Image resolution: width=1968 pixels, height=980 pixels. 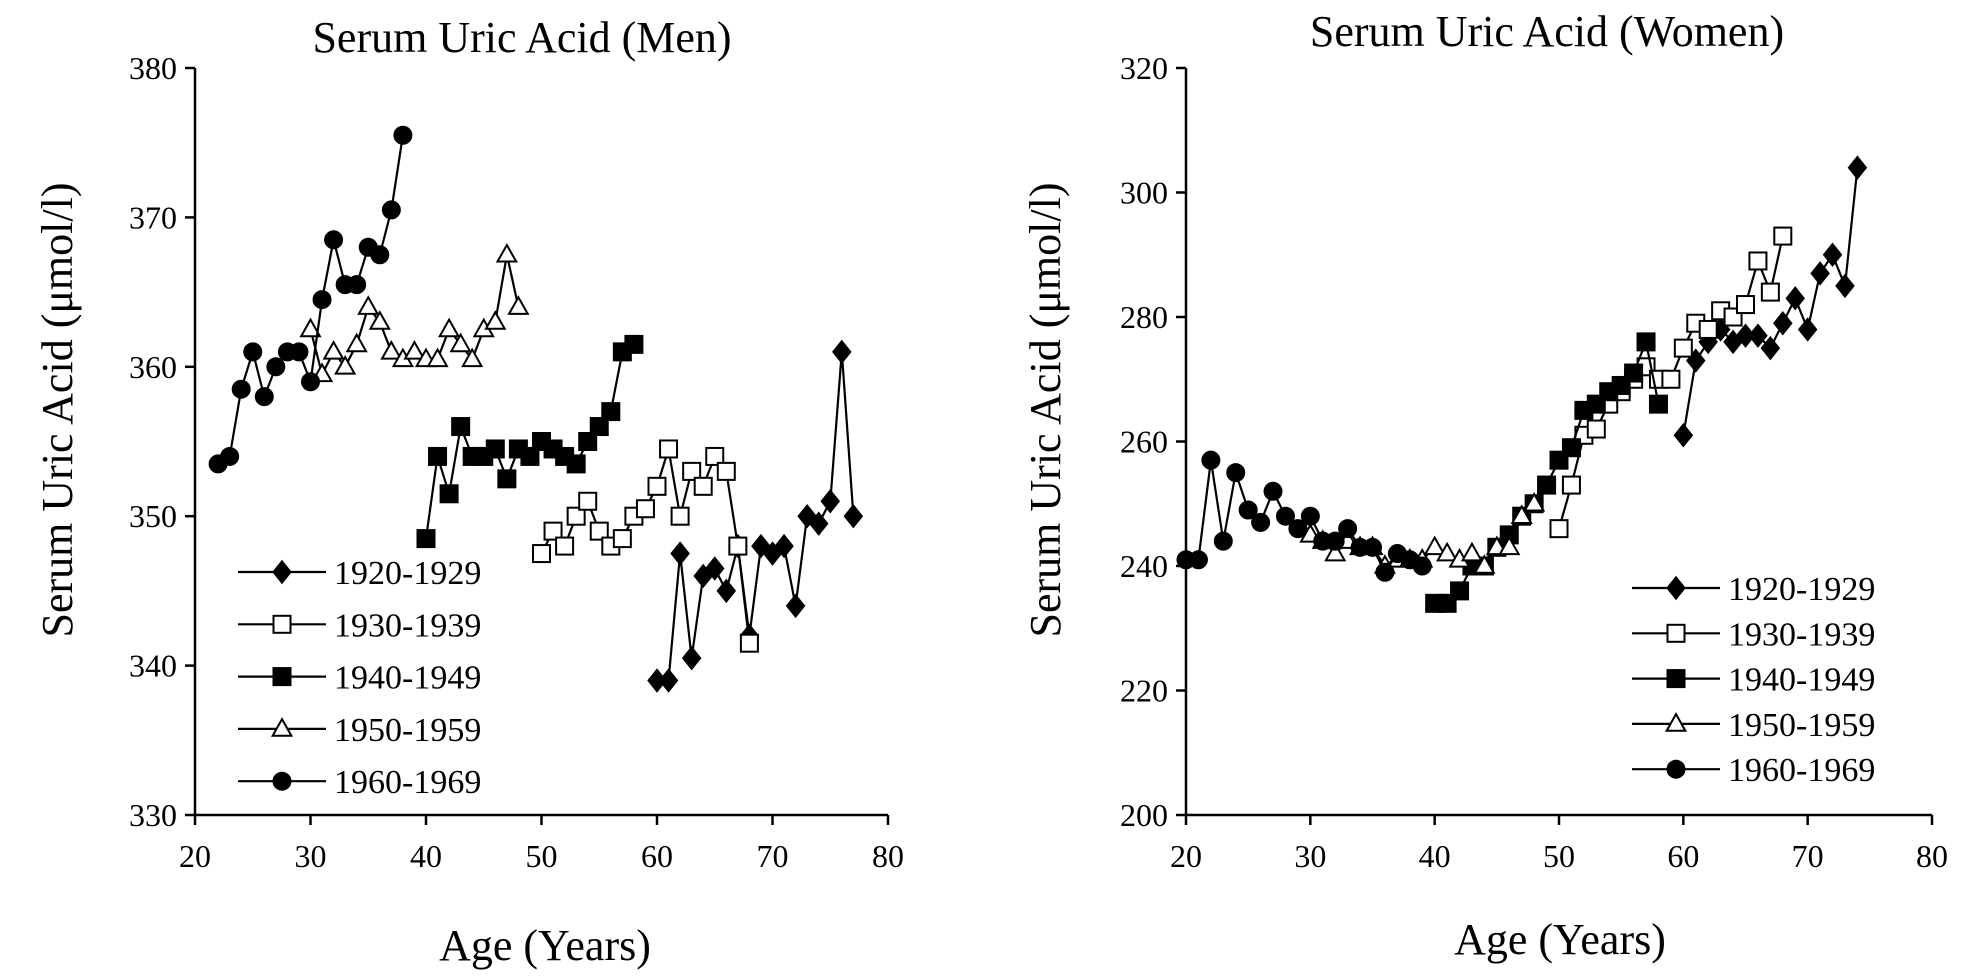 I want to click on legend-label: 1940-1949, so click(x=407, y=678).